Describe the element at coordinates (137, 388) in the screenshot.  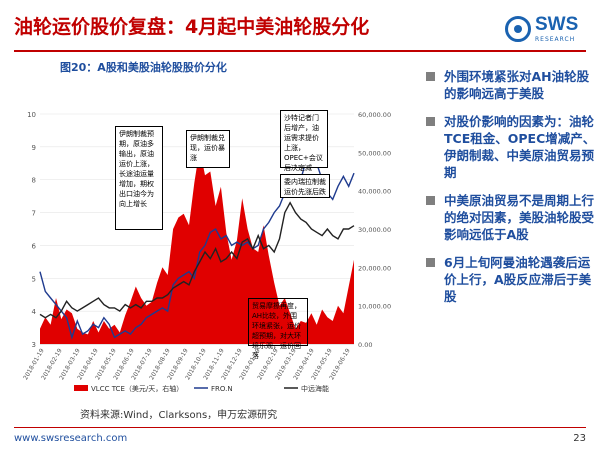
I see `legend-label: VLCC TCE（美元/天，右轴）` at that location.